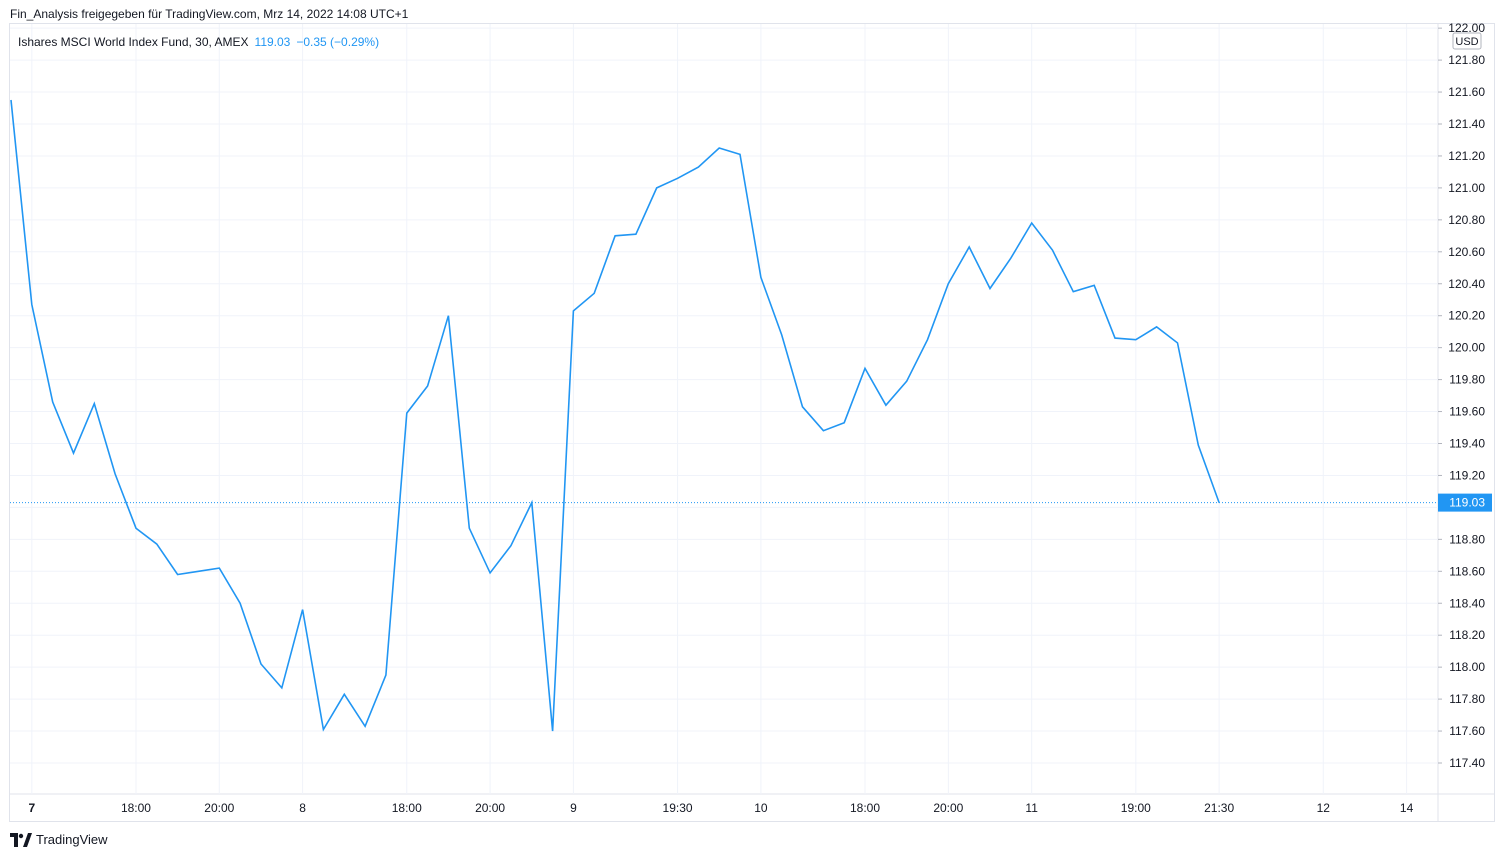 The image size is (1505, 857). What do you see at coordinates (1467, 571) in the screenshot?
I see `y-tick-label: 118.60` at bounding box center [1467, 571].